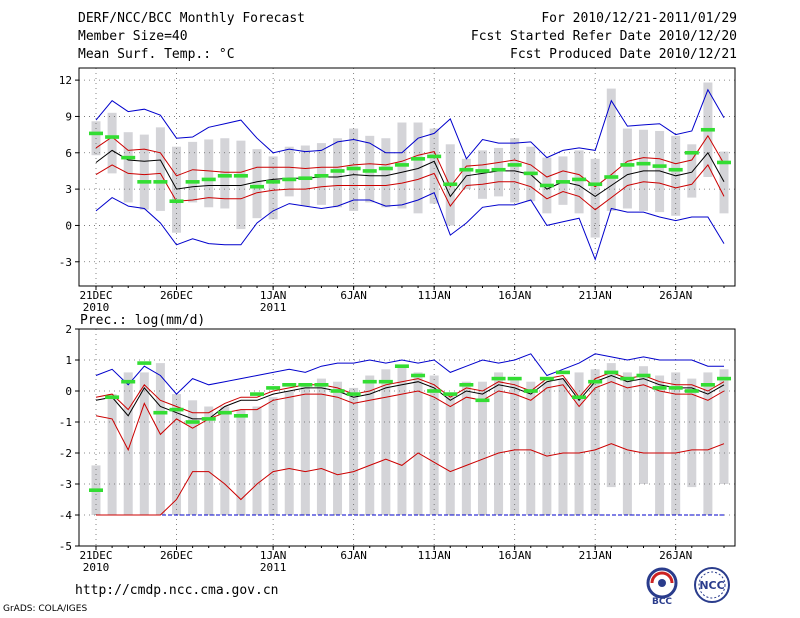  I want to click on prec-y-tick-label: 0, so click(68, 391).